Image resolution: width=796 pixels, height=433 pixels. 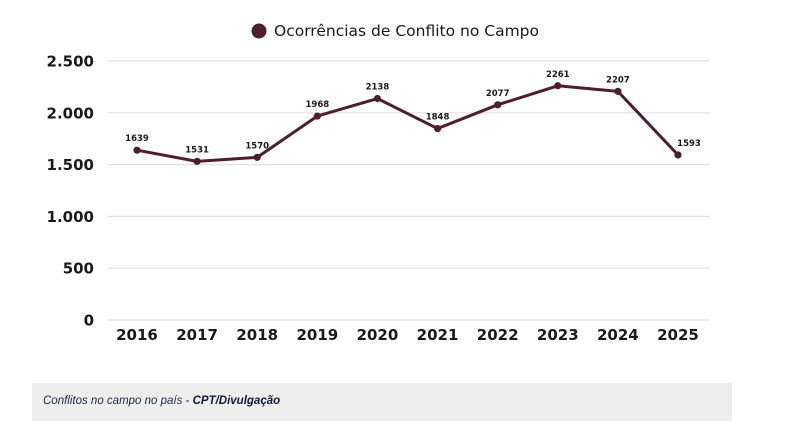 I want to click on x-tick-label: 2024, so click(x=618, y=335).